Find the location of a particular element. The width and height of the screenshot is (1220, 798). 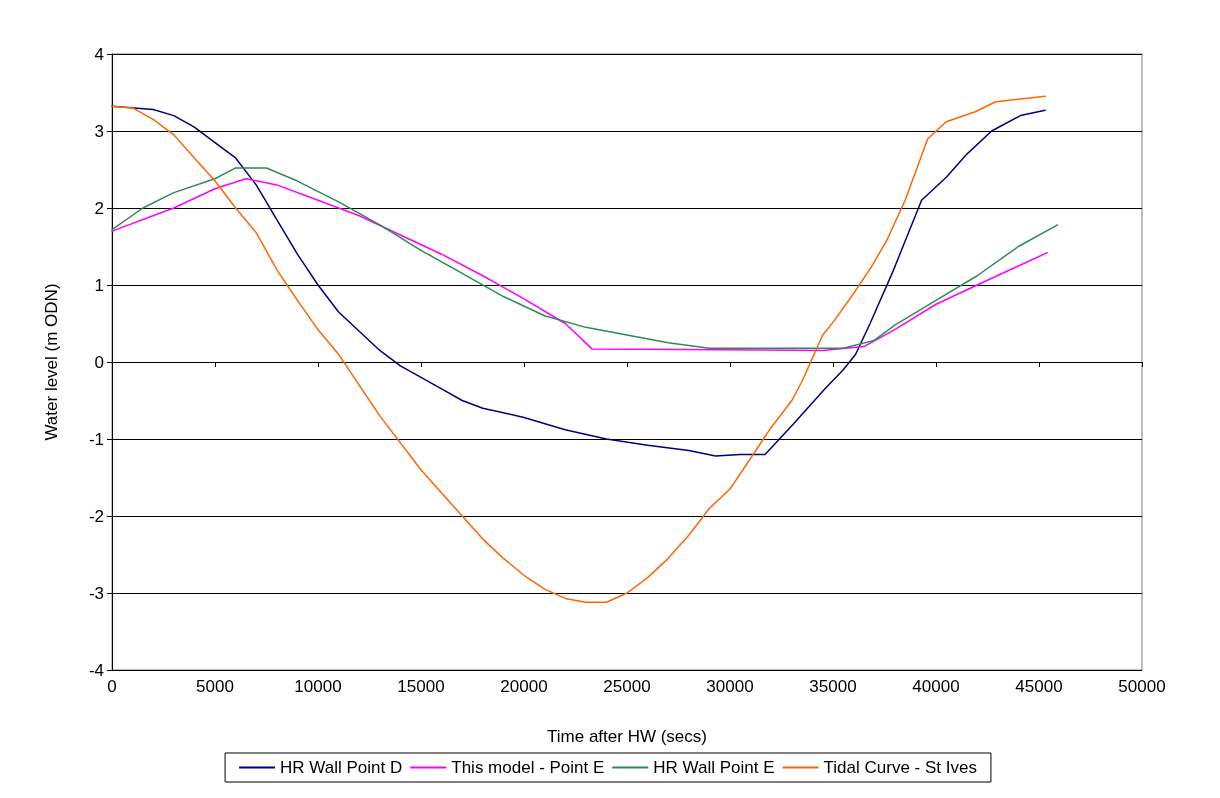

x-tick-label: 10000 is located at coordinates (318, 686).